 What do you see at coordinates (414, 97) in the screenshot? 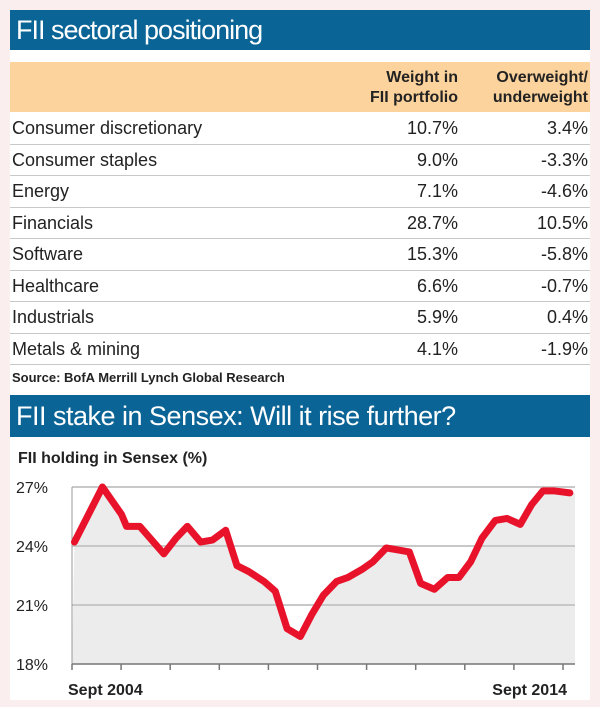
I see `header-weight-line2: FII portfolio` at bounding box center [414, 97].